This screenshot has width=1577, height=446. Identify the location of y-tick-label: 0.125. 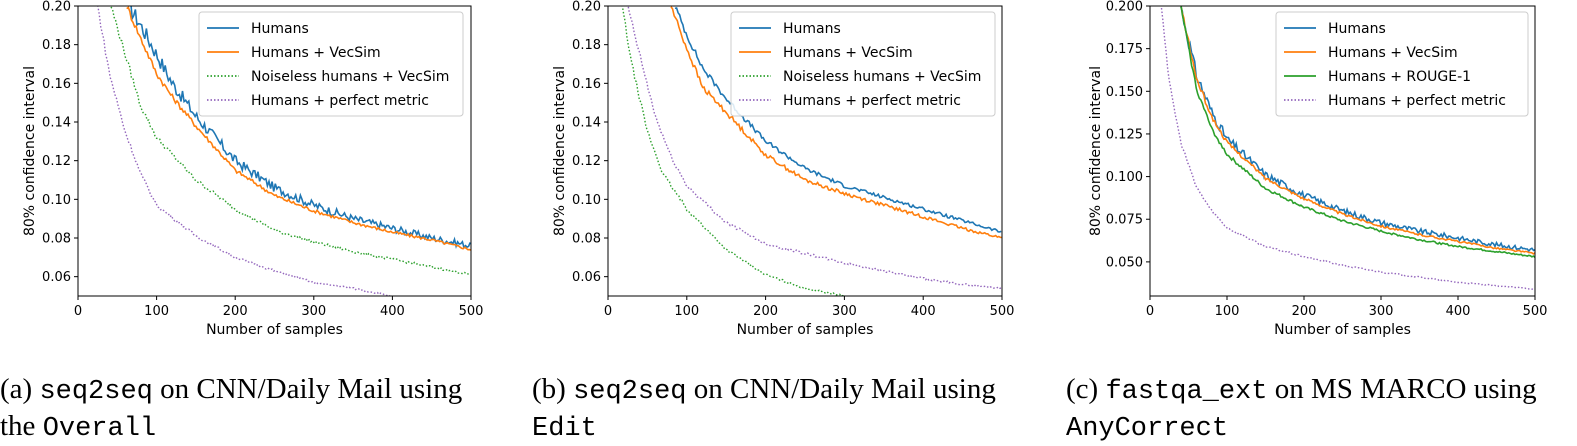
(1124, 134).